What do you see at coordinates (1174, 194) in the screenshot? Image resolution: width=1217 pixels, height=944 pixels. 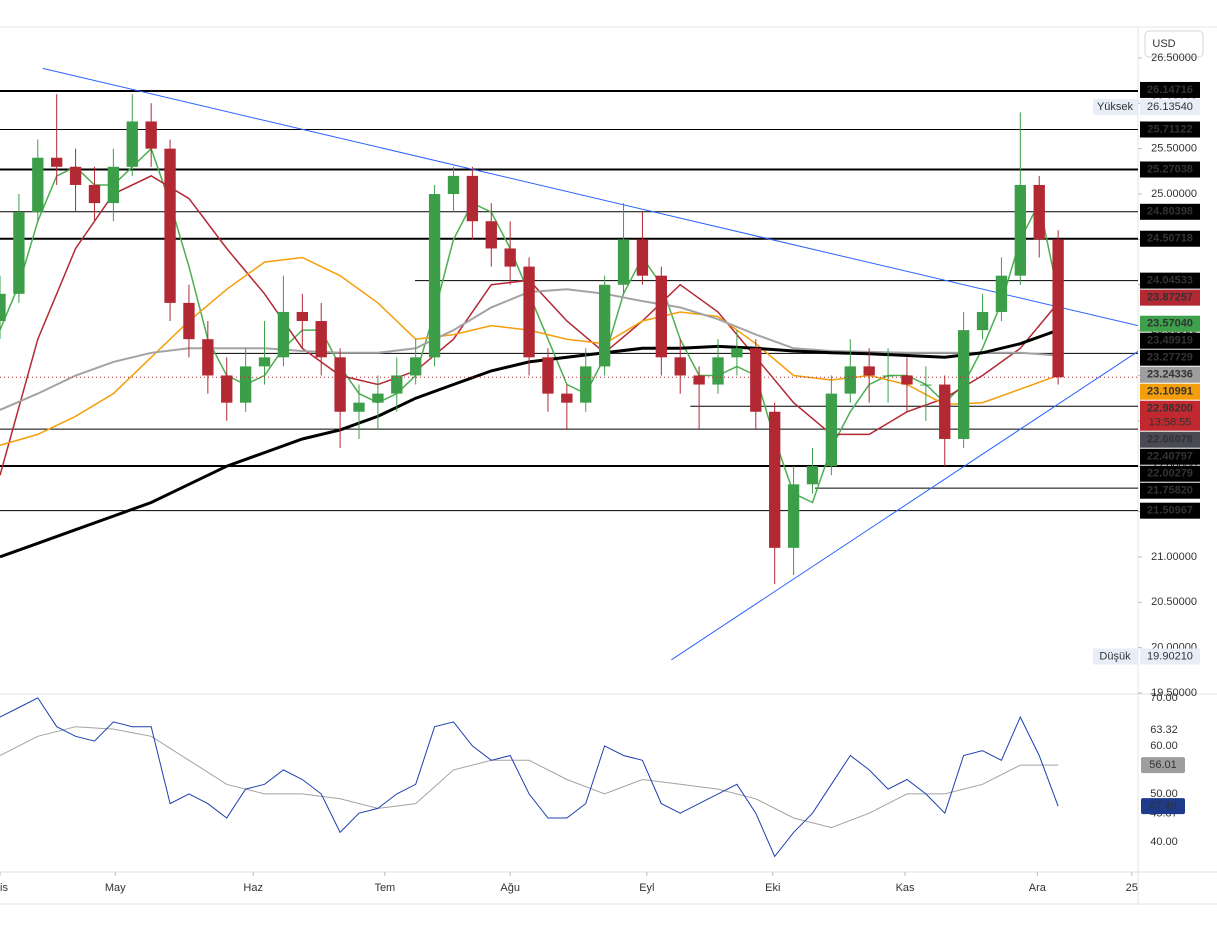 I see `y-tick-label: 25.00000` at bounding box center [1174, 194].